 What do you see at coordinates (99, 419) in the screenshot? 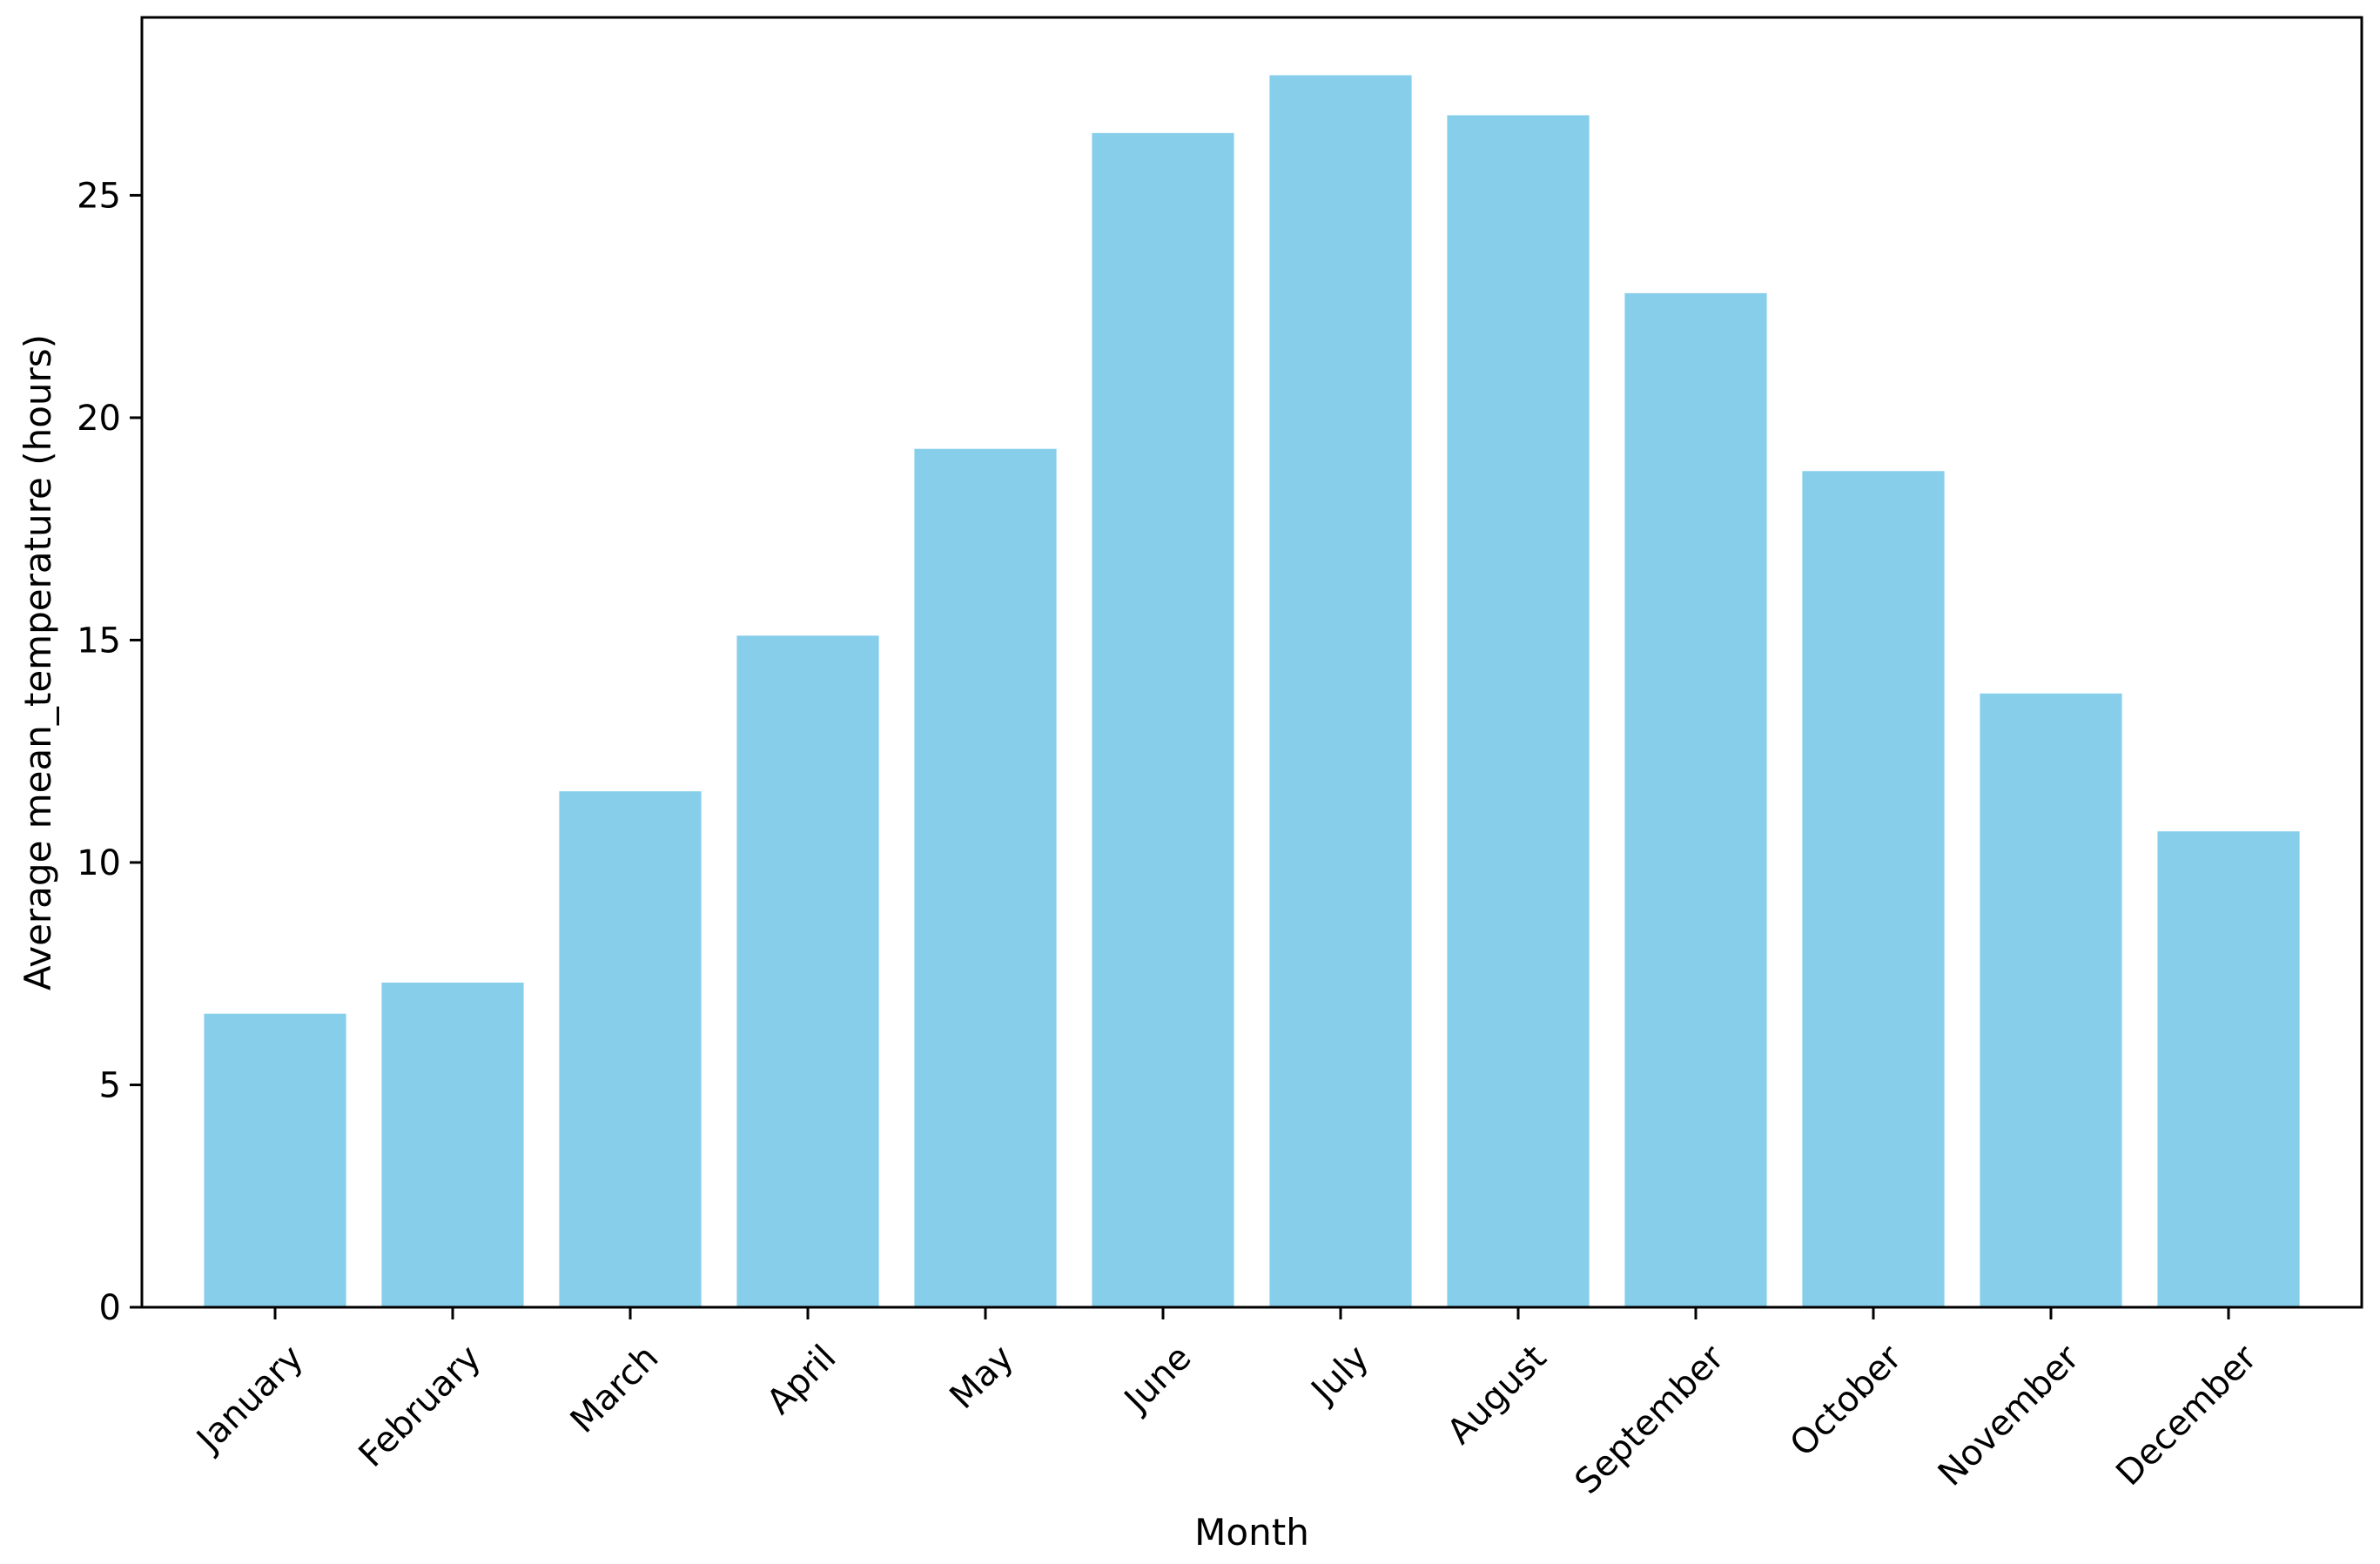
I see `y-tick-label: 20` at bounding box center [99, 419].